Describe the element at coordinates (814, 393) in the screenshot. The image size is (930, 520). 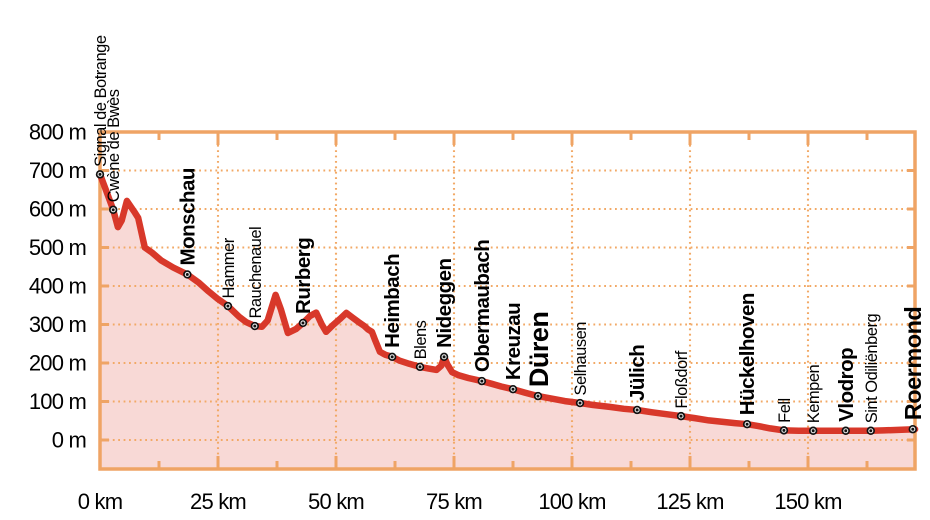
I see `waypoint-label-kempen: Kempen` at that location.